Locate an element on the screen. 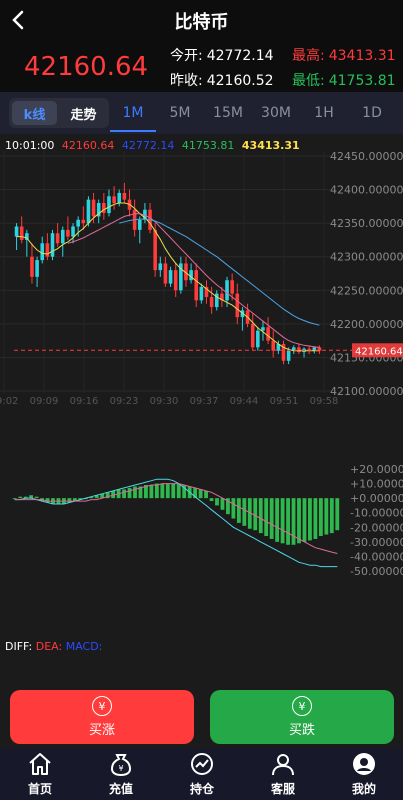 The height and width of the screenshot is (800, 403). x-tick-label: 09:51 is located at coordinates (284, 401).